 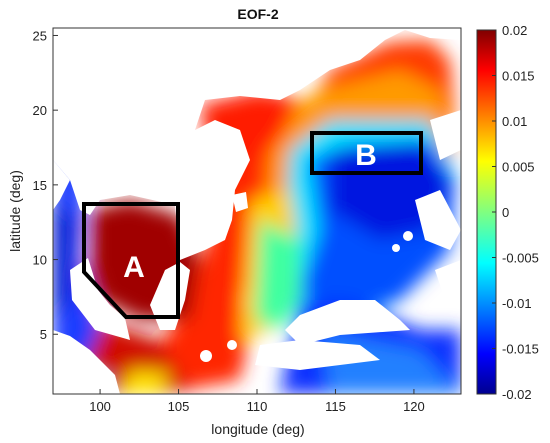 What do you see at coordinates (100, 406) in the screenshot?
I see `x-tick-label: 100` at bounding box center [100, 406].